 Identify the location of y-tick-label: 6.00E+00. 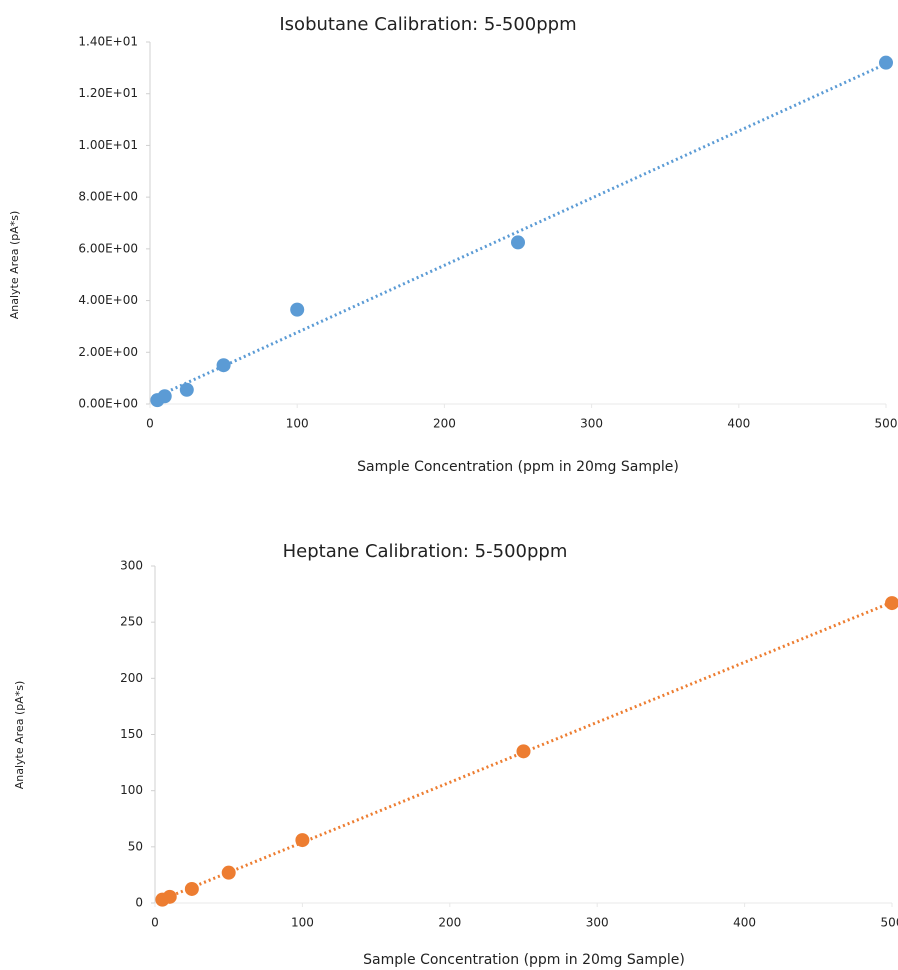
(108, 248).